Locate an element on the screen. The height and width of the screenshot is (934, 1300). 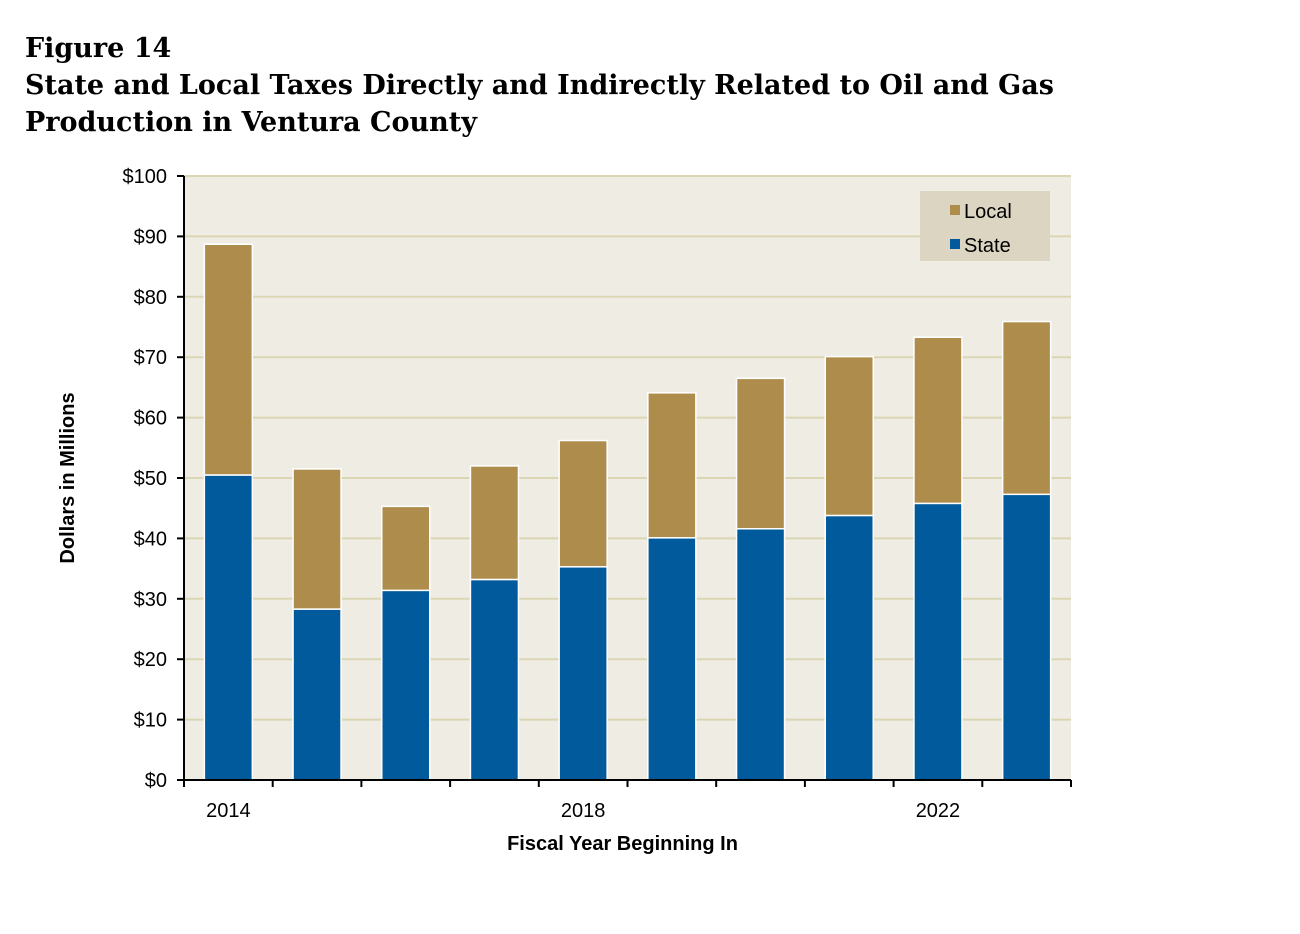
bar-state-2017 is located at coordinates (494, 679).